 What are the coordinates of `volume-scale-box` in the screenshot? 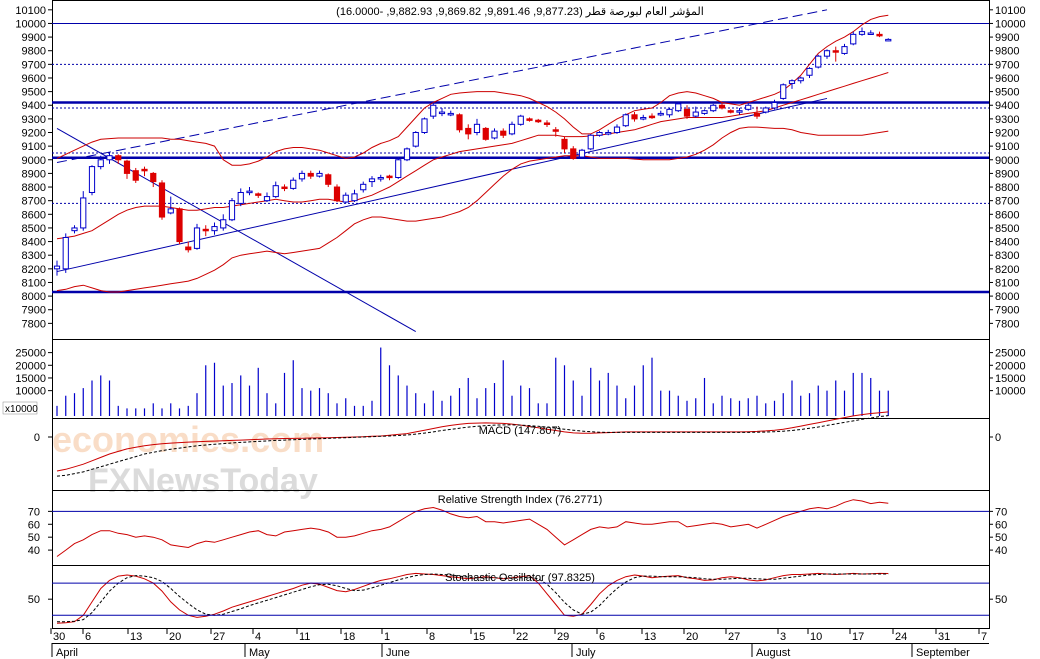 It's located at (20, 408).